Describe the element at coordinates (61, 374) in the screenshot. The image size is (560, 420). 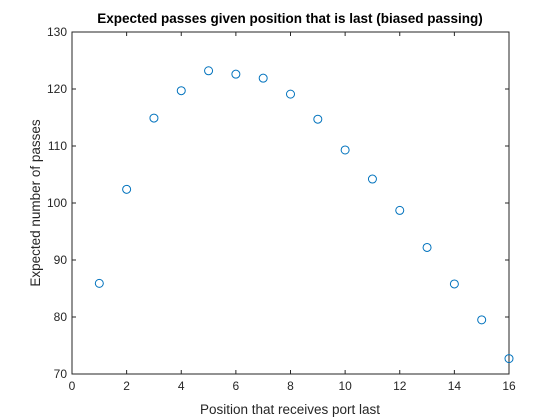
I see `y-tick-label: 70` at that location.